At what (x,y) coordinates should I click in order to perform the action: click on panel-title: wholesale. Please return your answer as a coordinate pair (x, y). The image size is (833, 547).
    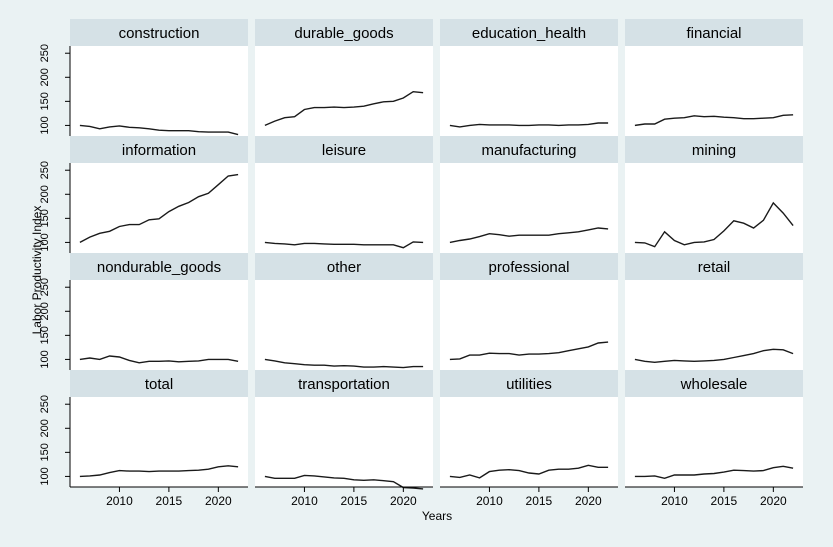
    Looking at the image, I should click on (714, 384).